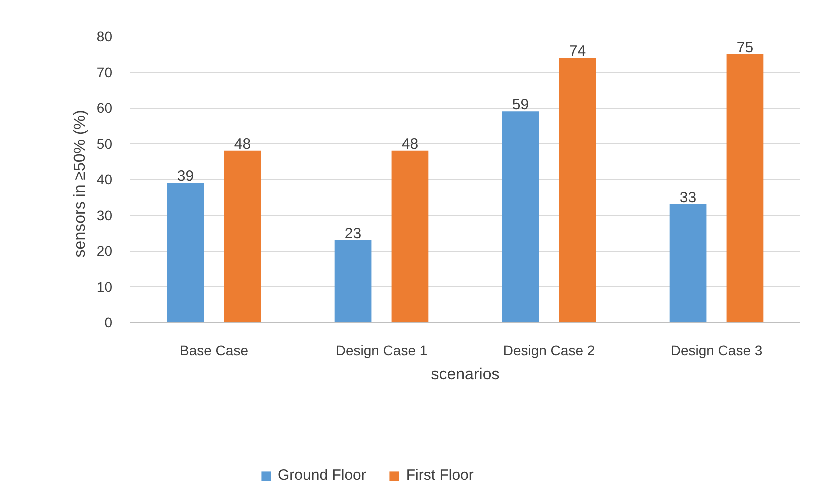  I want to click on x-tick-label: Design Case 1, so click(382, 350).